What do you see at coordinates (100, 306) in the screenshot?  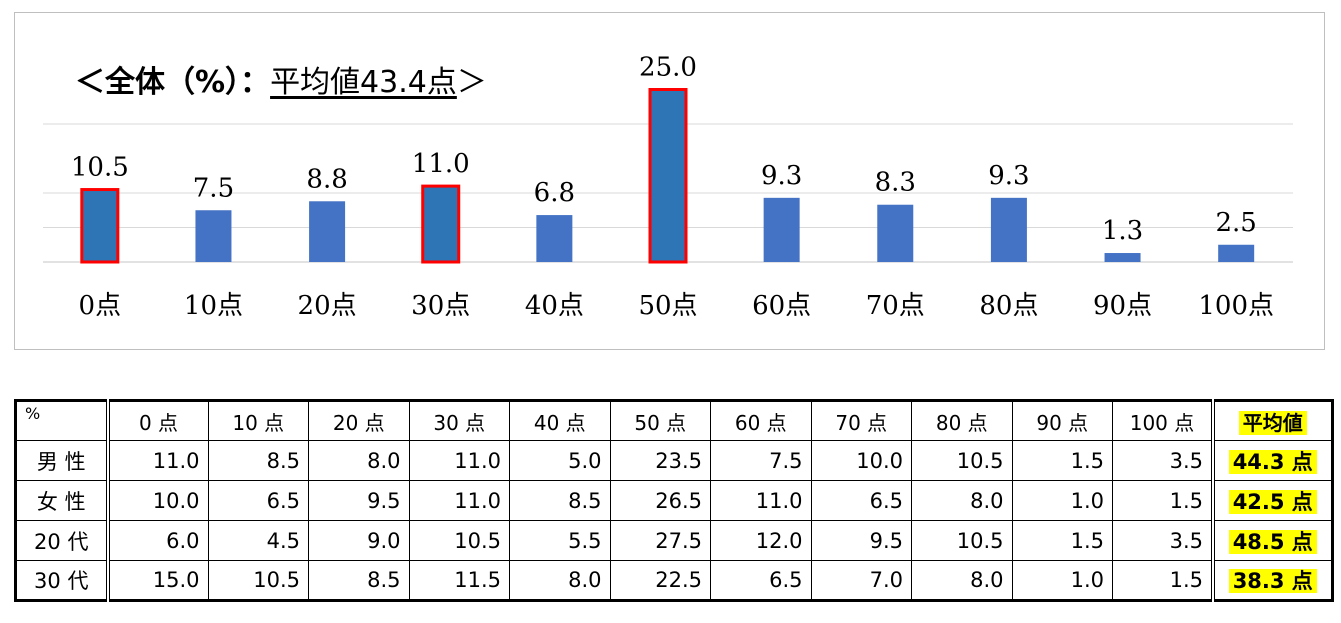 I see `x-tick-label: 0点` at bounding box center [100, 306].